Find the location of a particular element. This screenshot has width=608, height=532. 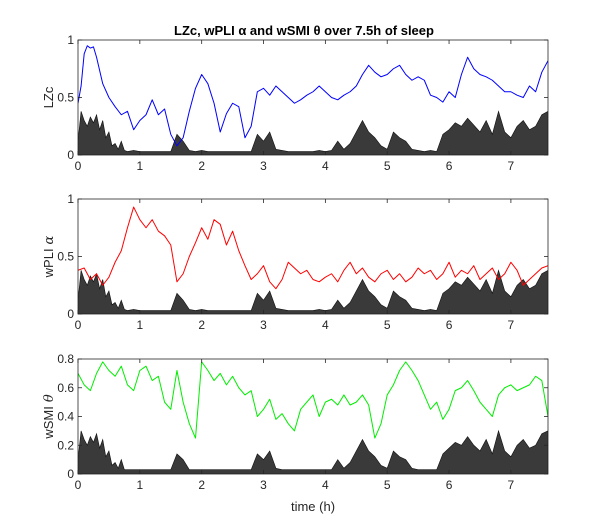

lzc-y-axis-label-text: LZc is located at coordinates (48, 97).